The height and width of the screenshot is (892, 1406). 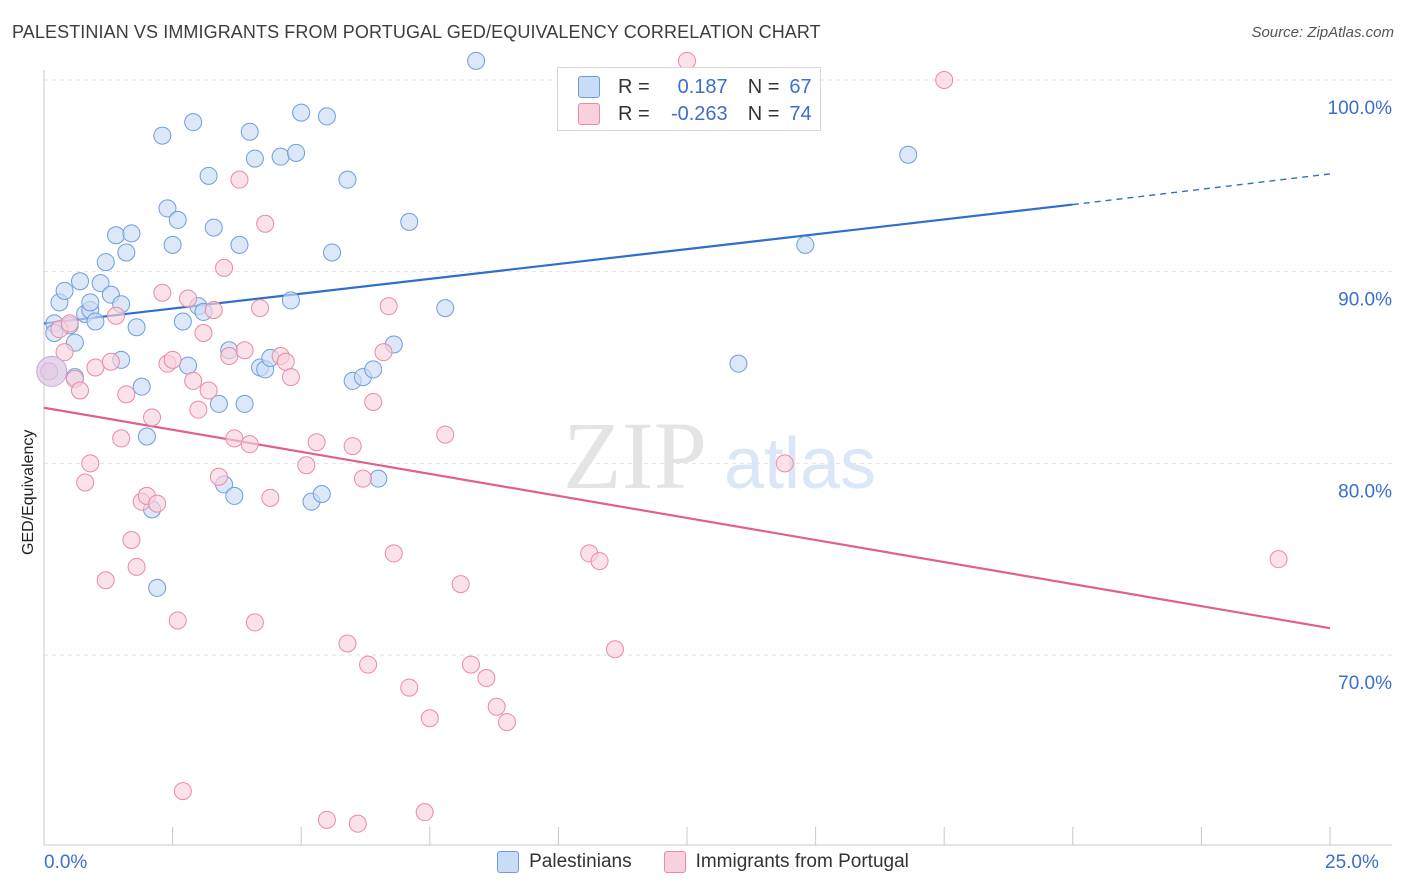 I want to click on legend-item-portugal: Immigrants from Portugal, so click(x=786, y=862).